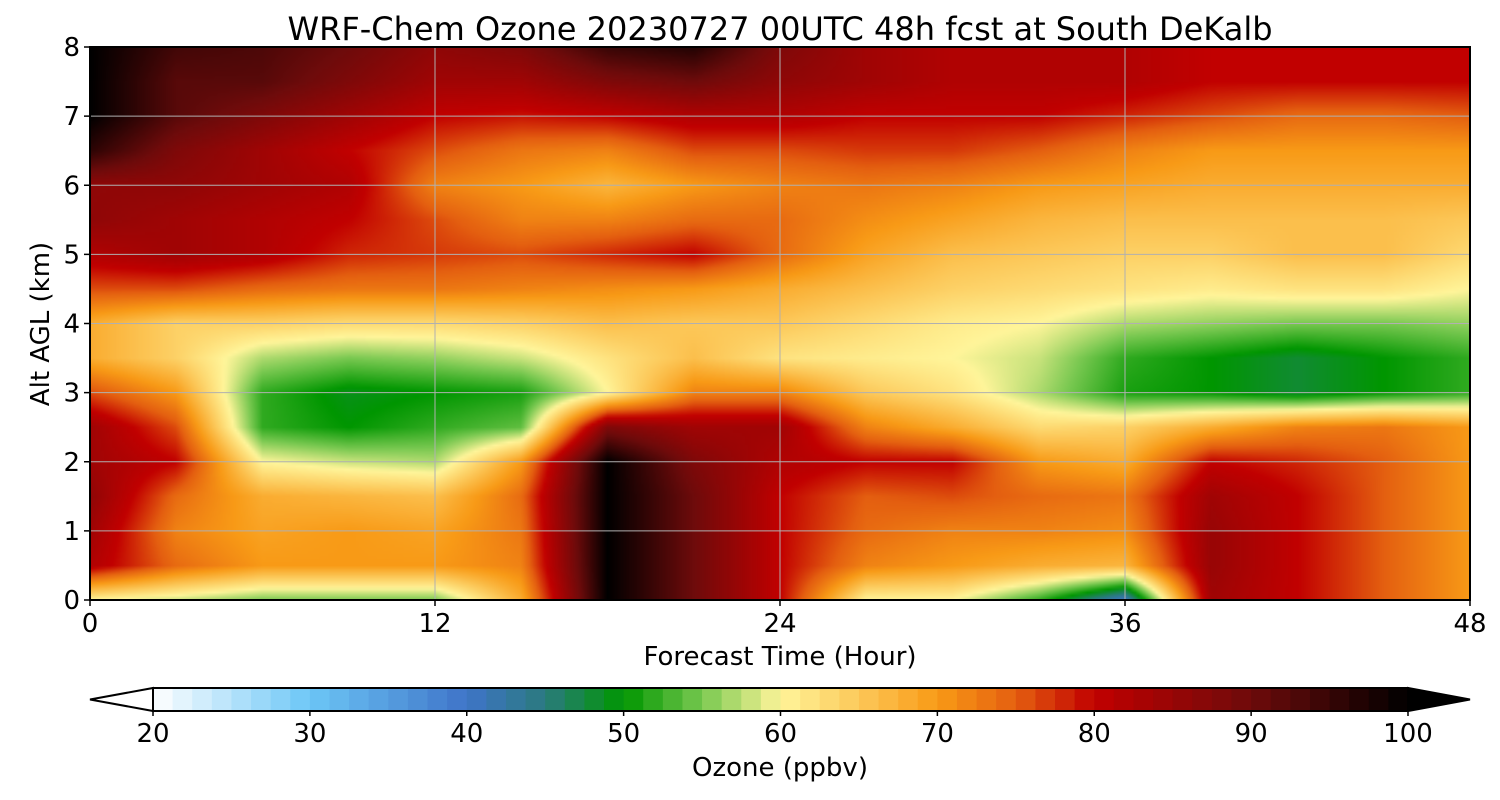  I want to click on colorbar-tick-label: 90, so click(1251, 734).